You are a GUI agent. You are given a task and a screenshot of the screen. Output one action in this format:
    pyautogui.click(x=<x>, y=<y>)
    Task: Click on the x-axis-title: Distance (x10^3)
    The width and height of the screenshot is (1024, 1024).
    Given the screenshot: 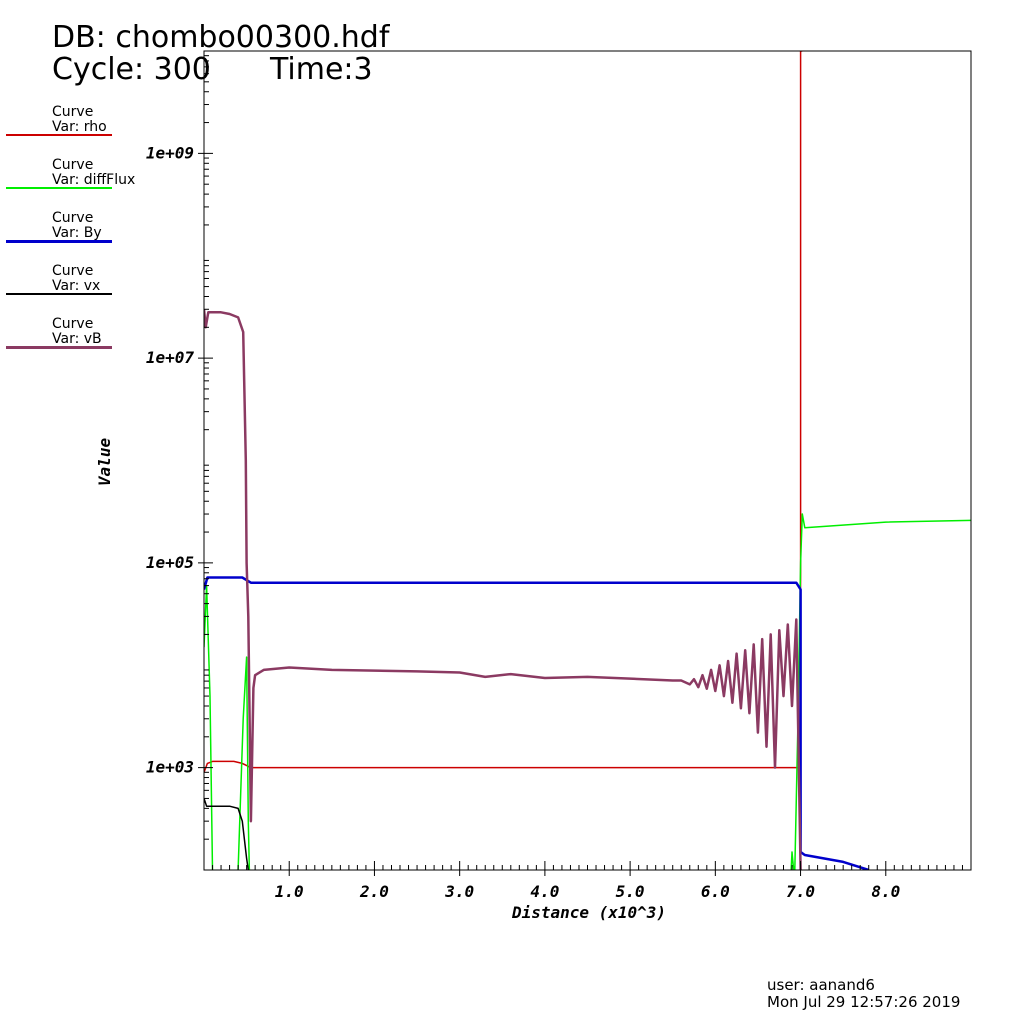 What is the action you would take?
    pyautogui.click(x=588, y=912)
    